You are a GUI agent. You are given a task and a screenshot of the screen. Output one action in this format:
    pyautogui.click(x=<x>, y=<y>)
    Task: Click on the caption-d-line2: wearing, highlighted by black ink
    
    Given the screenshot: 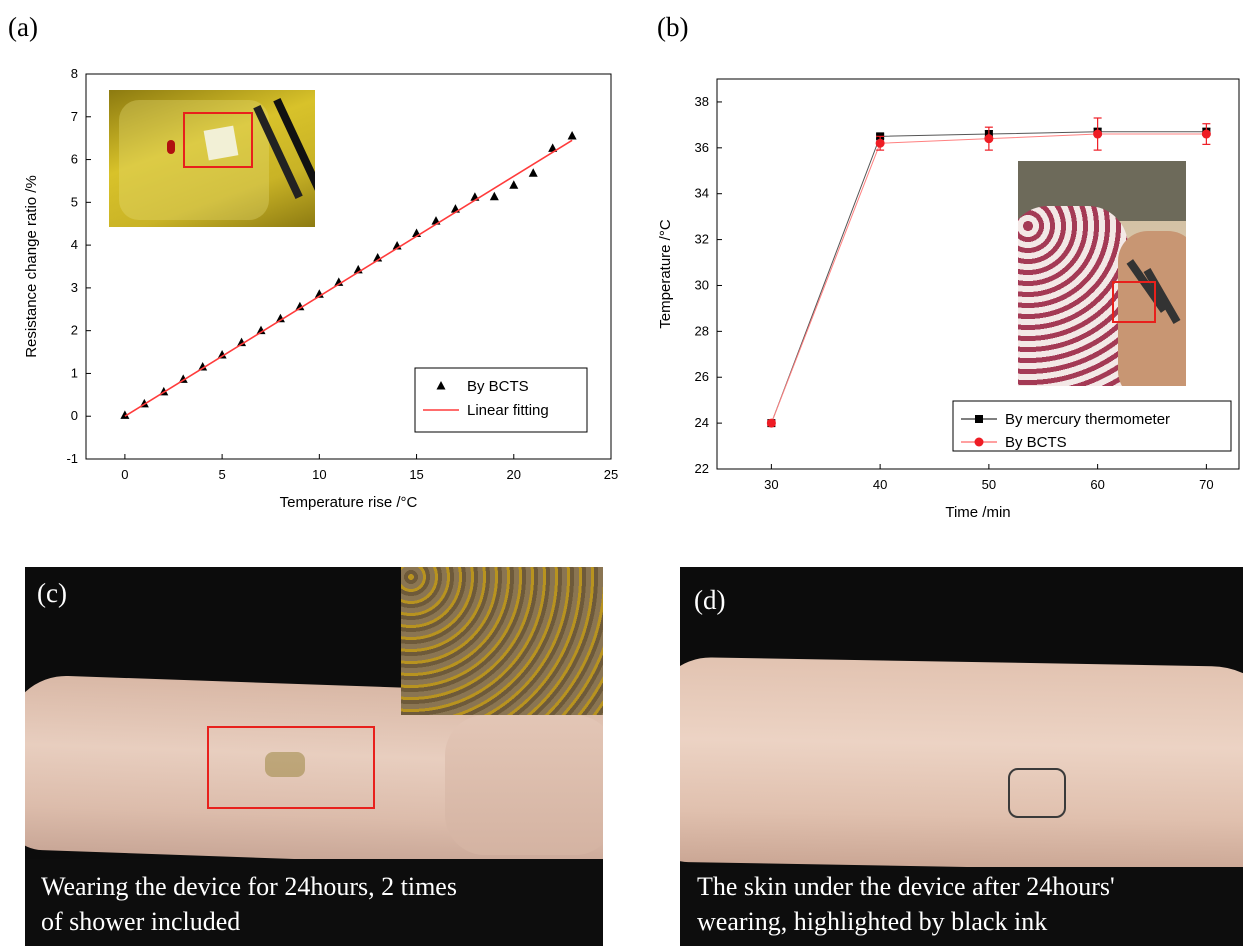 What is the action you would take?
    pyautogui.click(x=872, y=921)
    